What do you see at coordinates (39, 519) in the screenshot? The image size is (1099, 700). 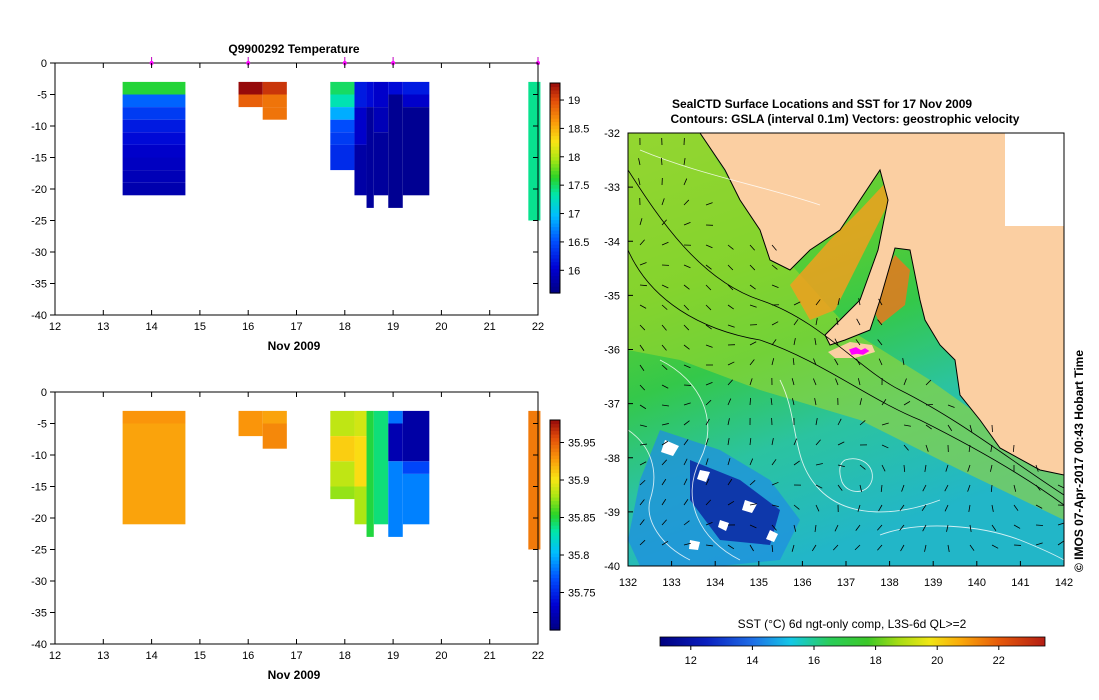 I see `salinity-y-tick-label: -20` at bounding box center [39, 519].